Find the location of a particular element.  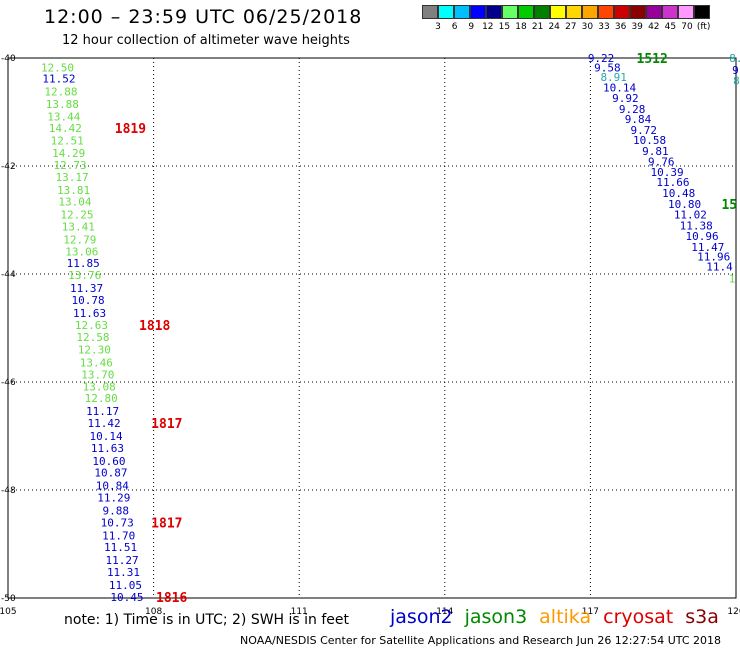

wave-height-value: 11.51 is located at coordinates (120, 547).